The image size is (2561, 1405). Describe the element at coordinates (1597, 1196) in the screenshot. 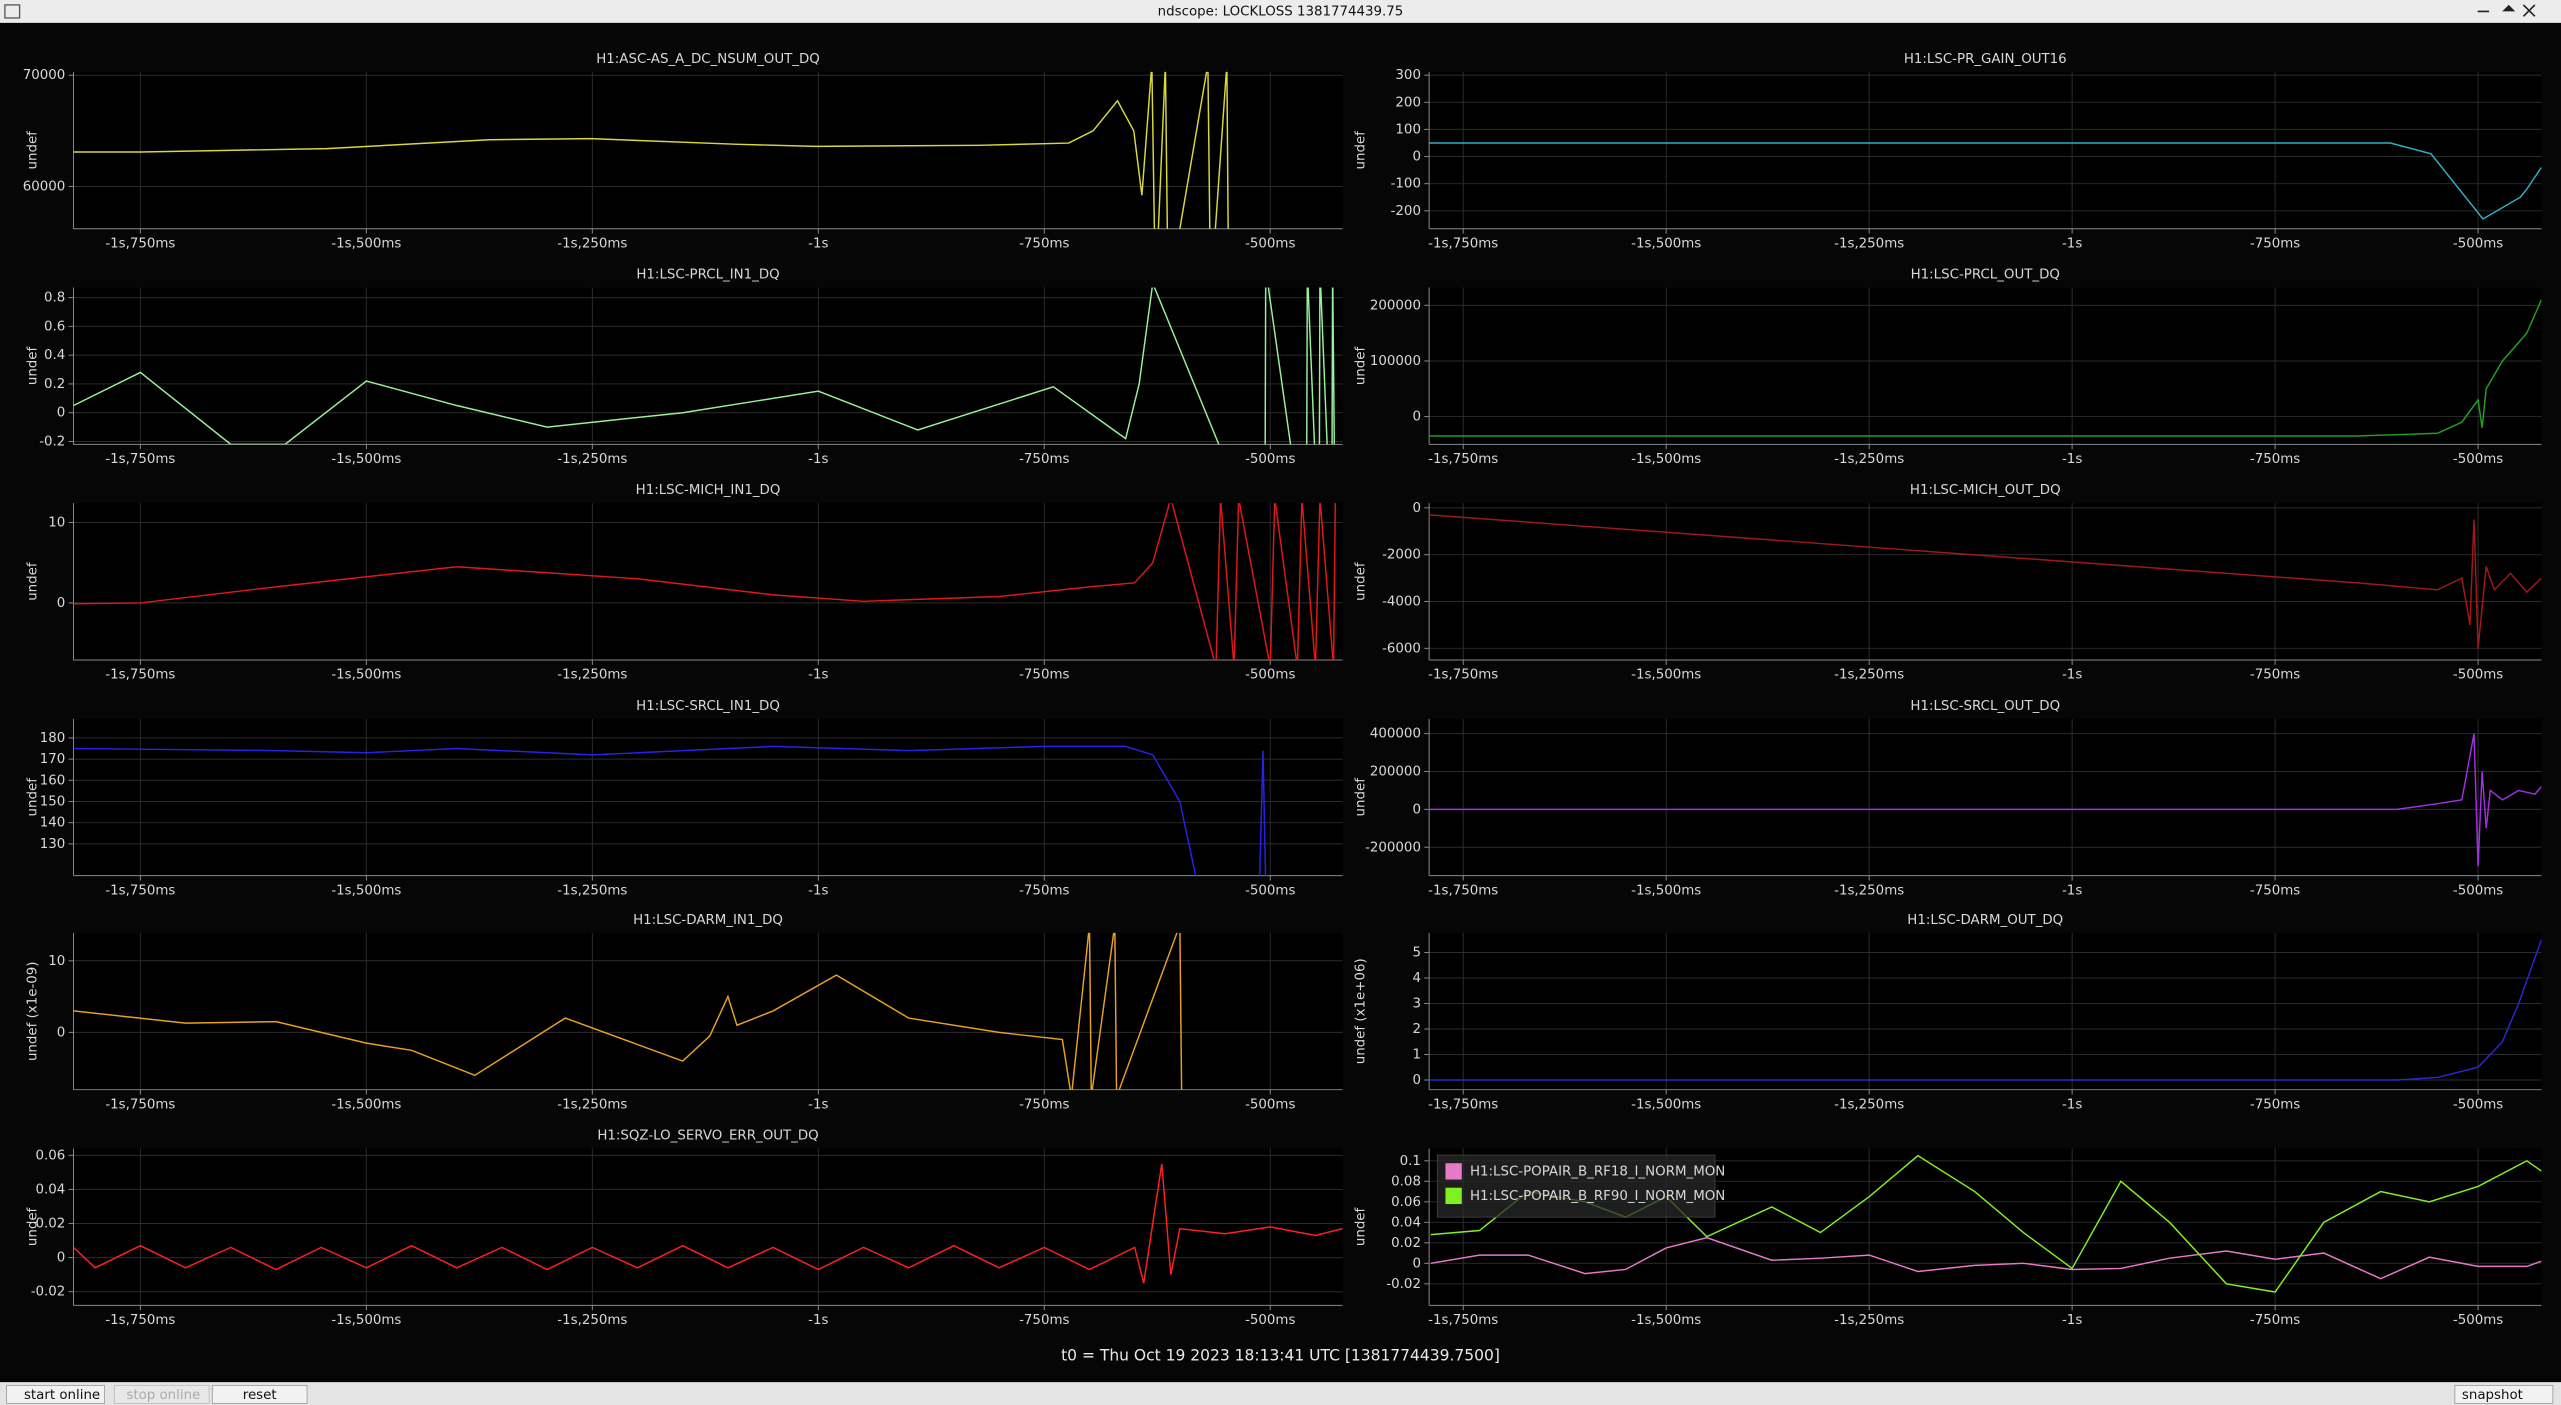

I see `legend-label: H1:LSC-POPAIR_B_RF90_I_NORM_MON` at that location.